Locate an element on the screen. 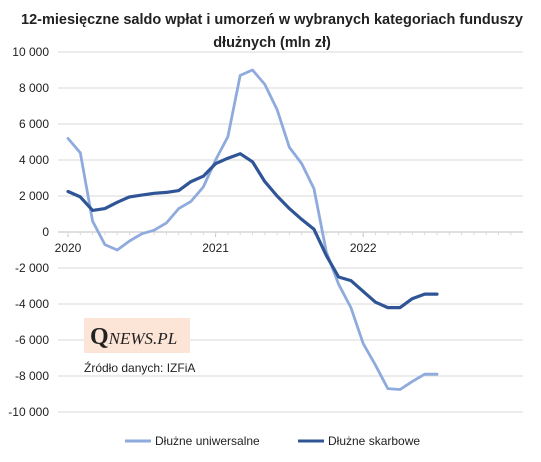 Image resolution: width=541 pixels, height=462 pixels. legend-label-1: Dłużne uniwersalne is located at coordinates (207, 441).